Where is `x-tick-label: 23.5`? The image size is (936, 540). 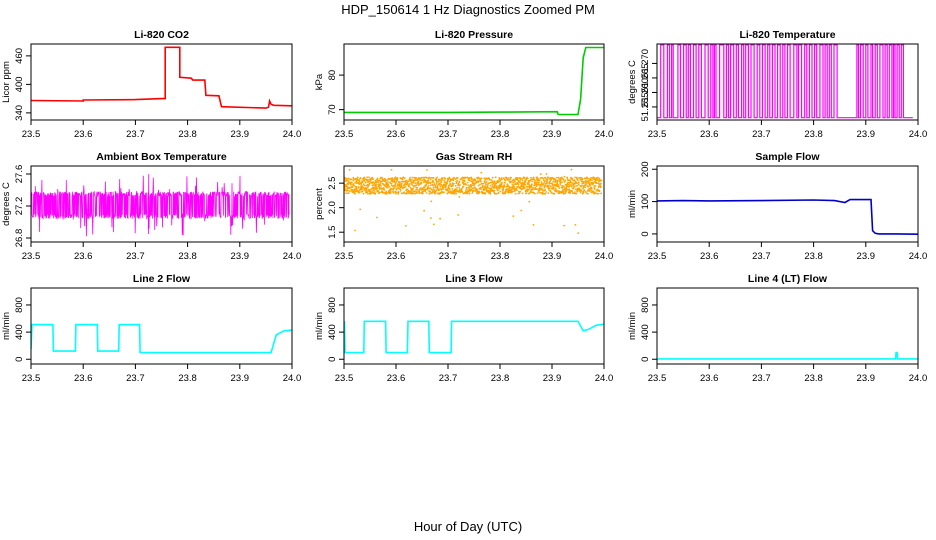 x-tick-label: 23.5 is located at coordinates (344, 378).